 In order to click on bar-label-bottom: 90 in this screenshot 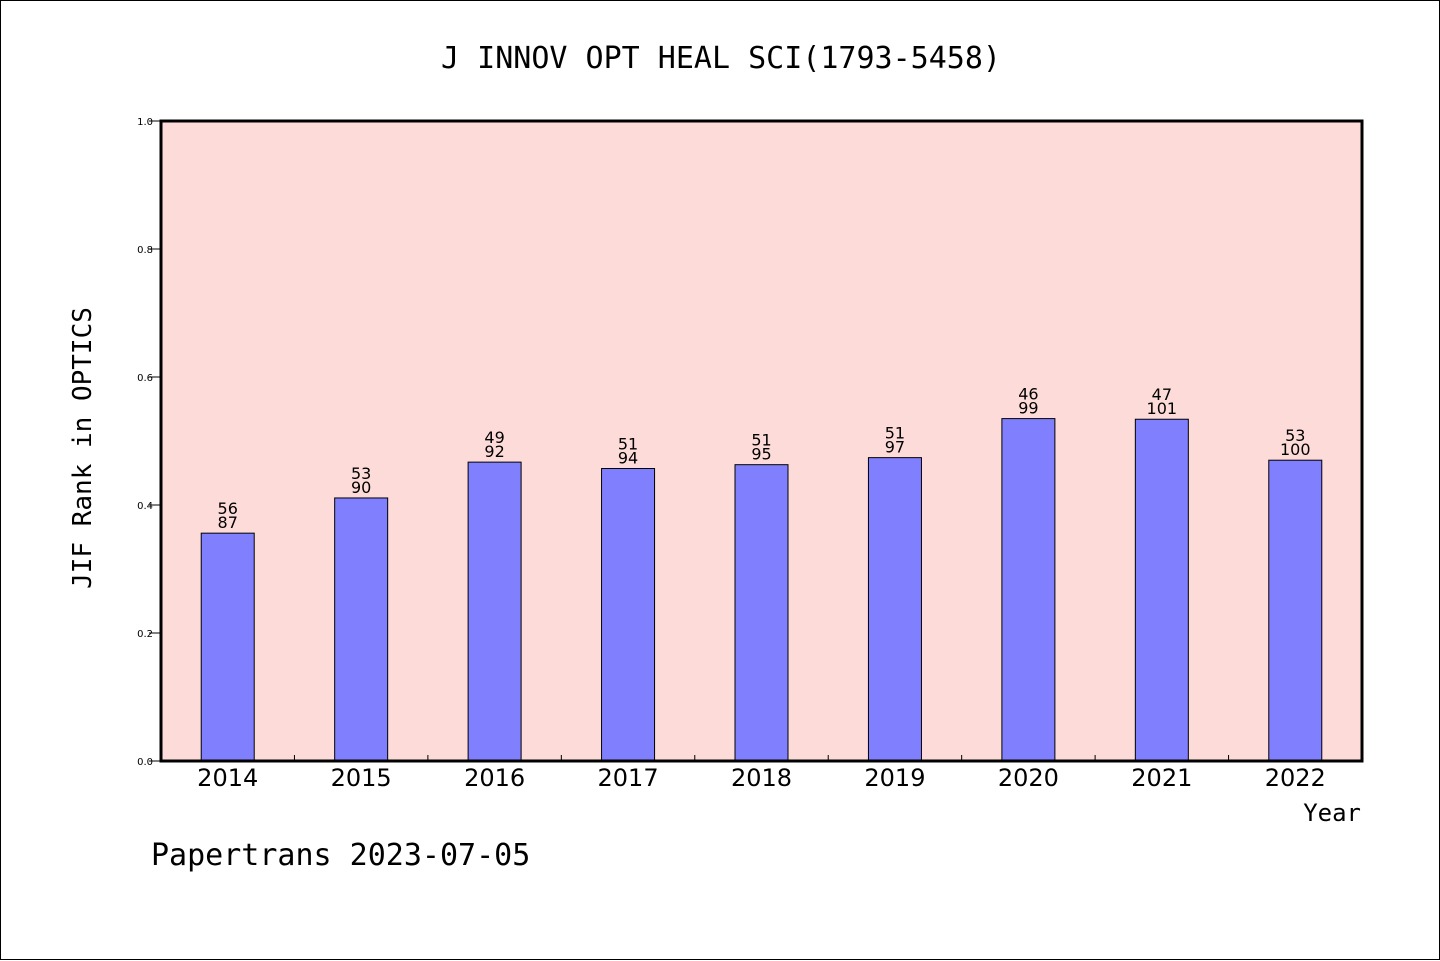, I will do `click(361, 487)`.